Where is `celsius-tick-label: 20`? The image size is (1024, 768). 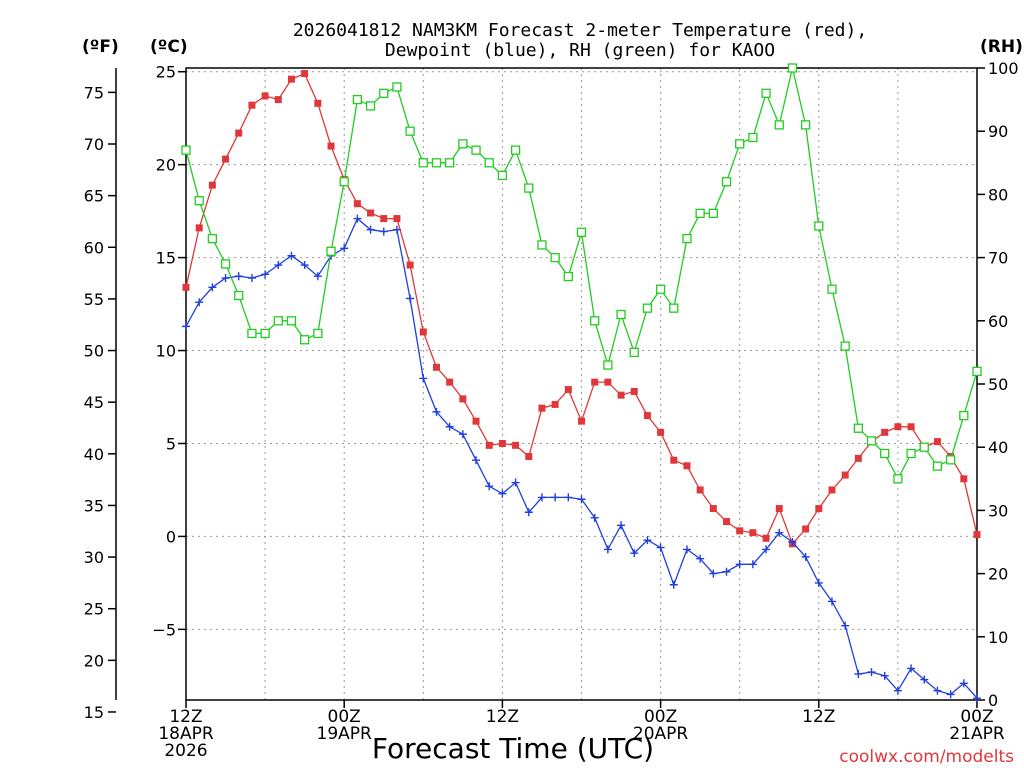 celsius-tick-label: 20 is located at coordinates (166, 165).